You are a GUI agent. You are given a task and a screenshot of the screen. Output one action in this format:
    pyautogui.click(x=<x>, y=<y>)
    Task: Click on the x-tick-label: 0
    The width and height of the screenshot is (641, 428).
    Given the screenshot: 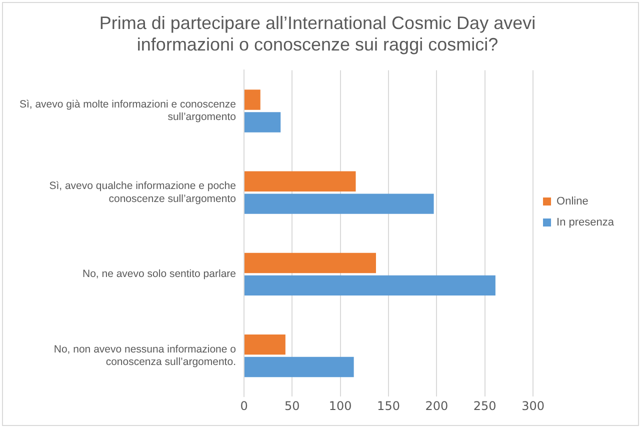 What is the action you would take?
    pyautogui.click(x=244, y=405)
    